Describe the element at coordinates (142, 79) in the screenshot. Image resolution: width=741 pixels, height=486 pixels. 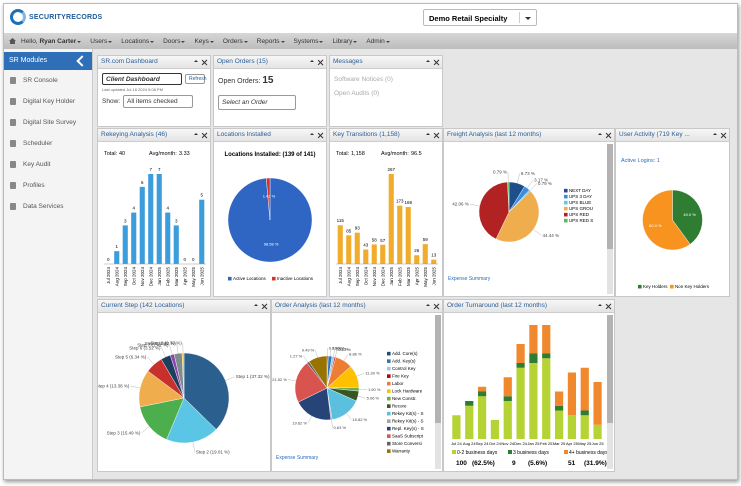
I see `dashboard-select: Client Dashboard` at that location.